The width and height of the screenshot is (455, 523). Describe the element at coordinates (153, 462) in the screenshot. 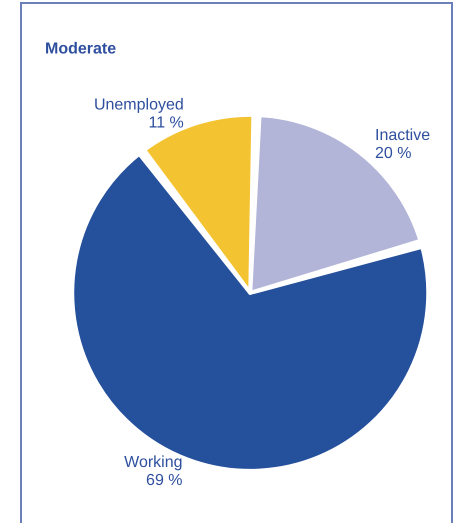

I see `slice-label: Working` at that location.